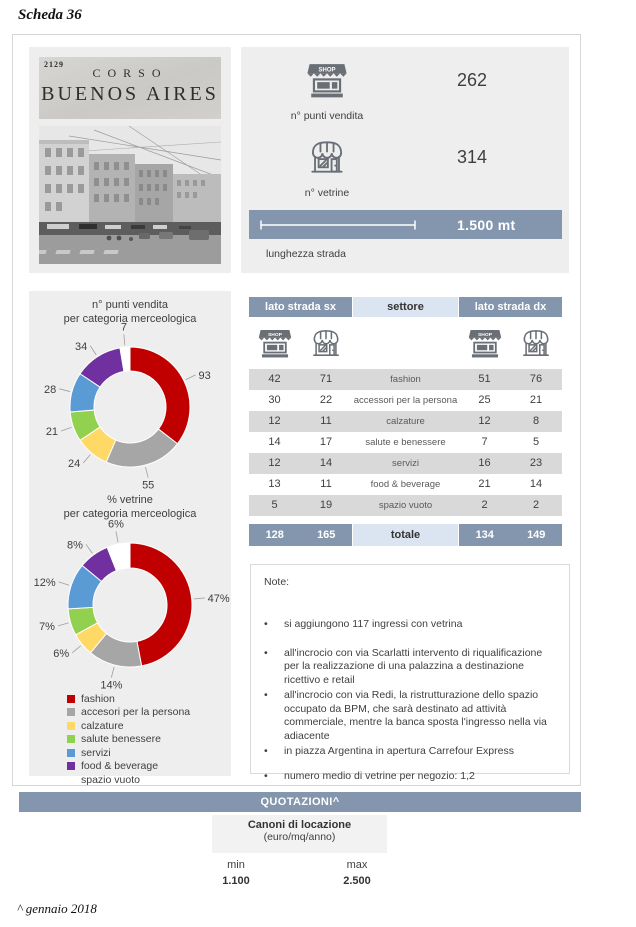 This screenshot has width=636, height=927. I want to click on cell: 71, so click(326, 379).